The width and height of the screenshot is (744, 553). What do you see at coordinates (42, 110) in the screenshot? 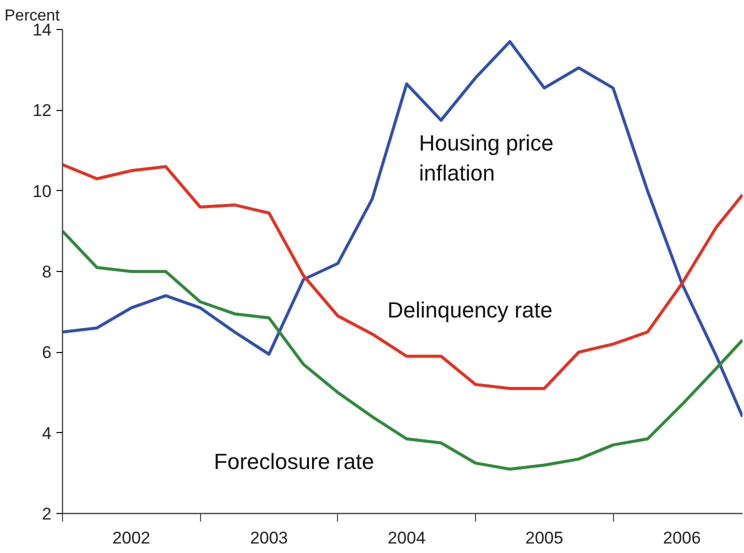
I see `y-tick-label: 12` at bounding box center [42, 110].